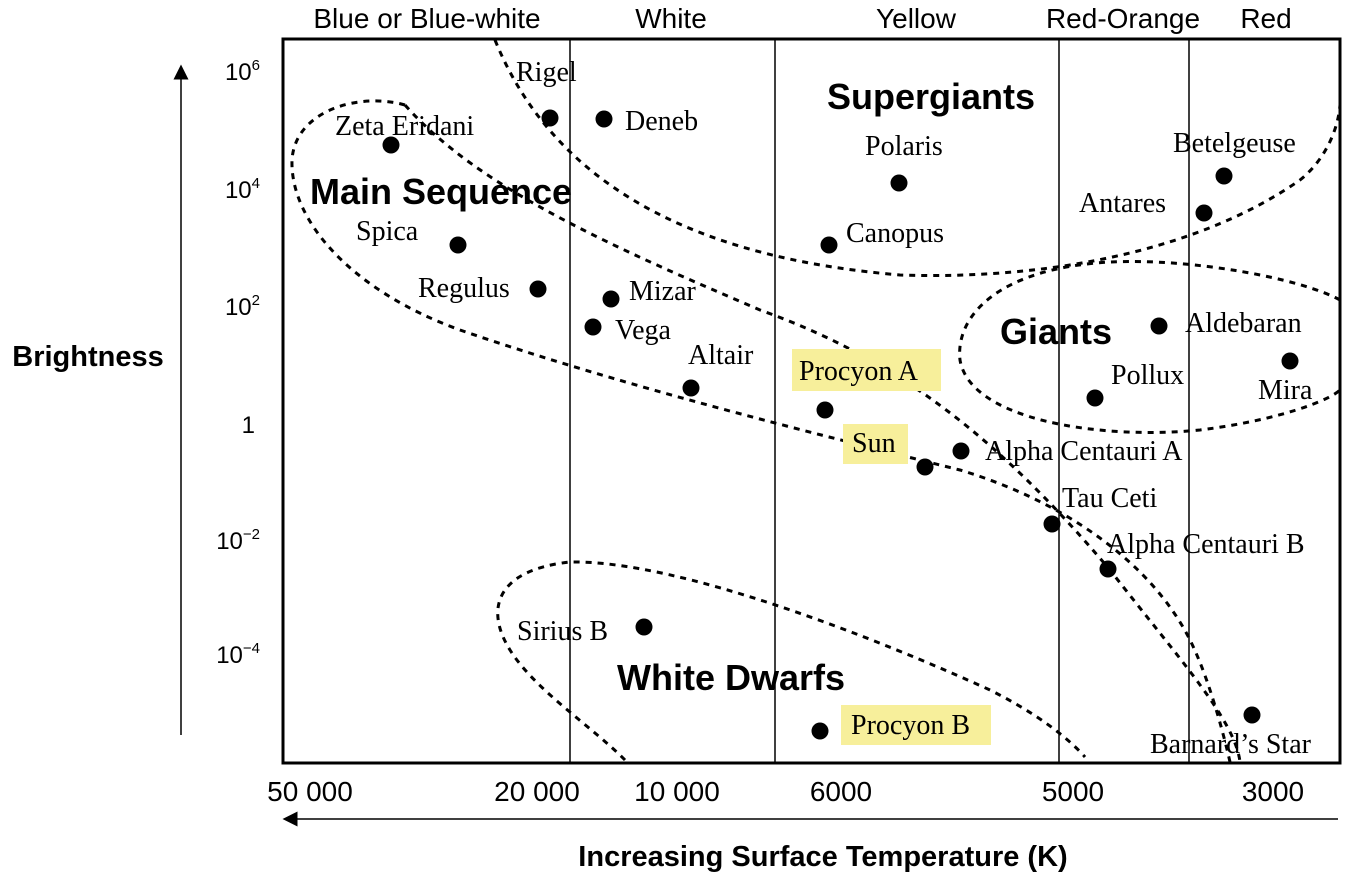 The image size is (1358, 874). Describe the element at coordinates (644, 627) in the screenshot. I see `star-dot-sirius-b` at that location.